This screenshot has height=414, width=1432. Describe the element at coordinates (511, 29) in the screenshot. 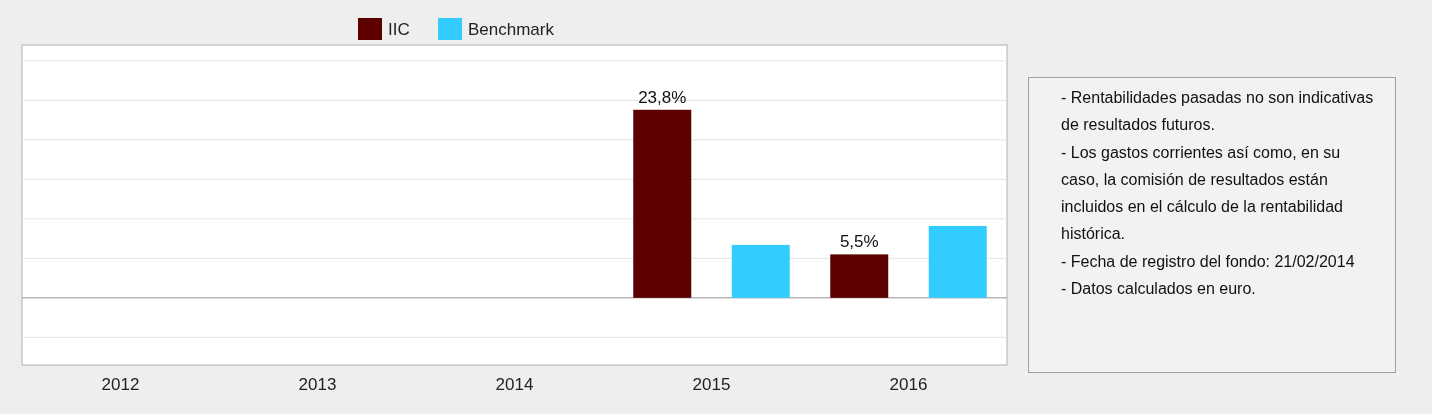

I see `legend-label: Benchmark` at that location.